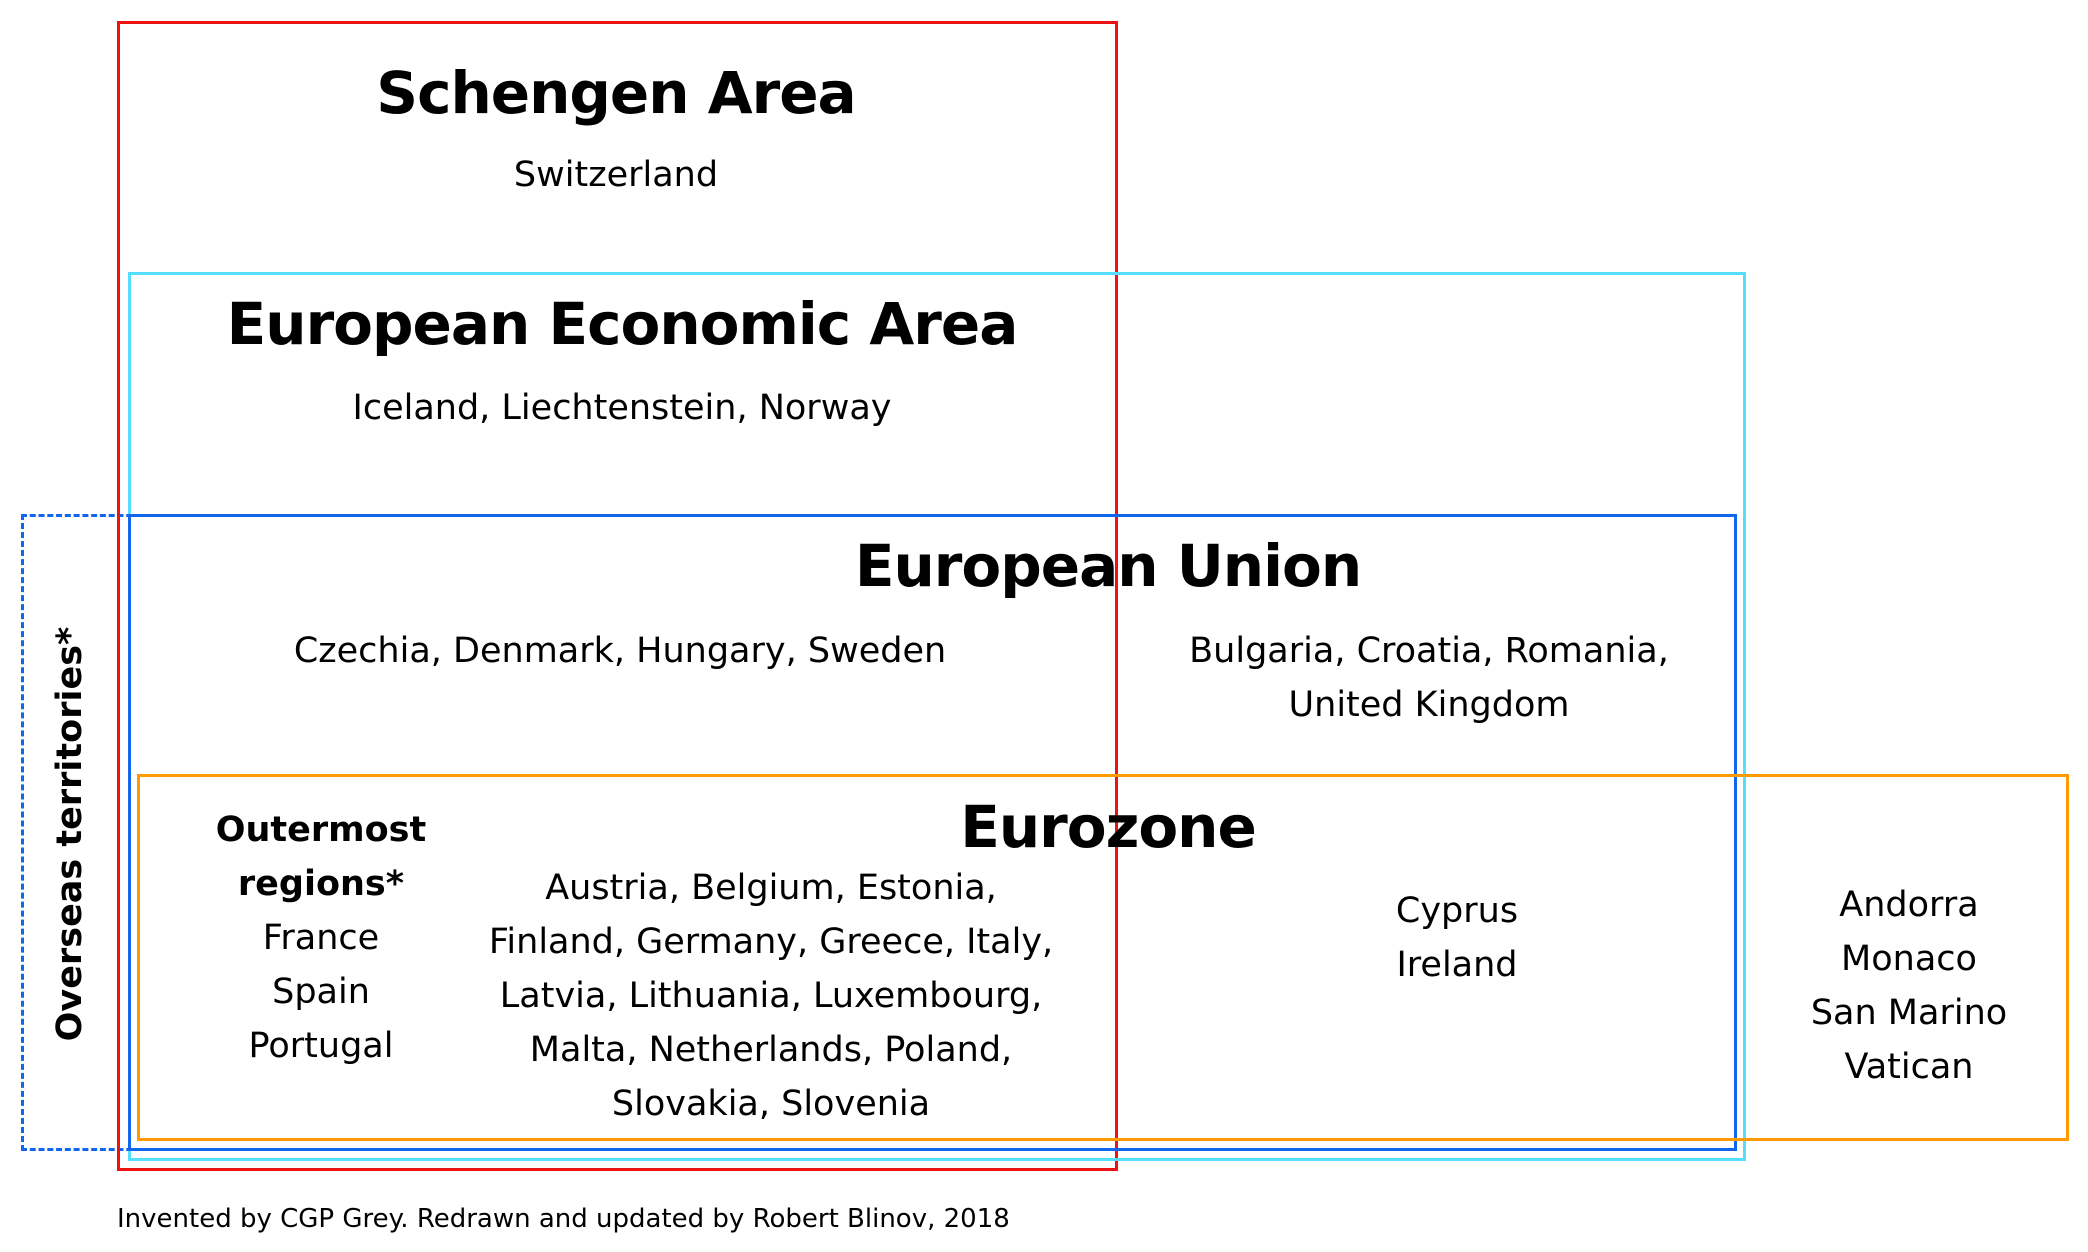 This screenshot has width=2088, height=1252. Describe the element at coordinates (321, 884) in the screenshot. I see `outermost-heading: regions*` at that location.